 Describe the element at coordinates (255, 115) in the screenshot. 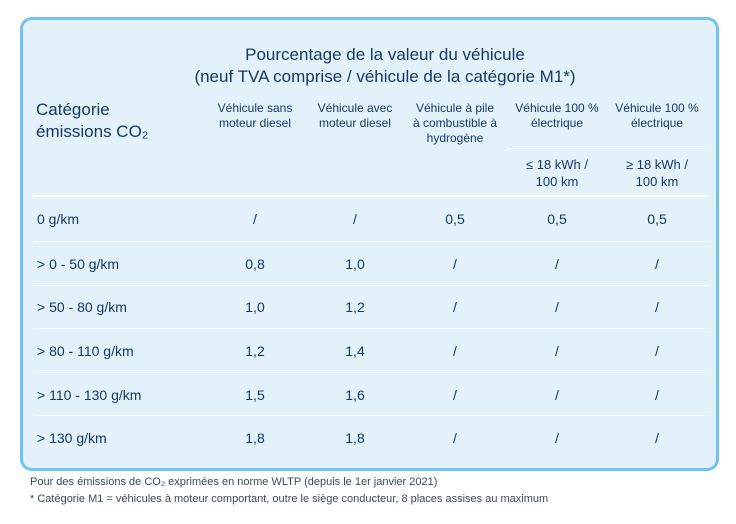

I see `column-header-no-diesel: Véhicule sans moteur diesel` at that location.